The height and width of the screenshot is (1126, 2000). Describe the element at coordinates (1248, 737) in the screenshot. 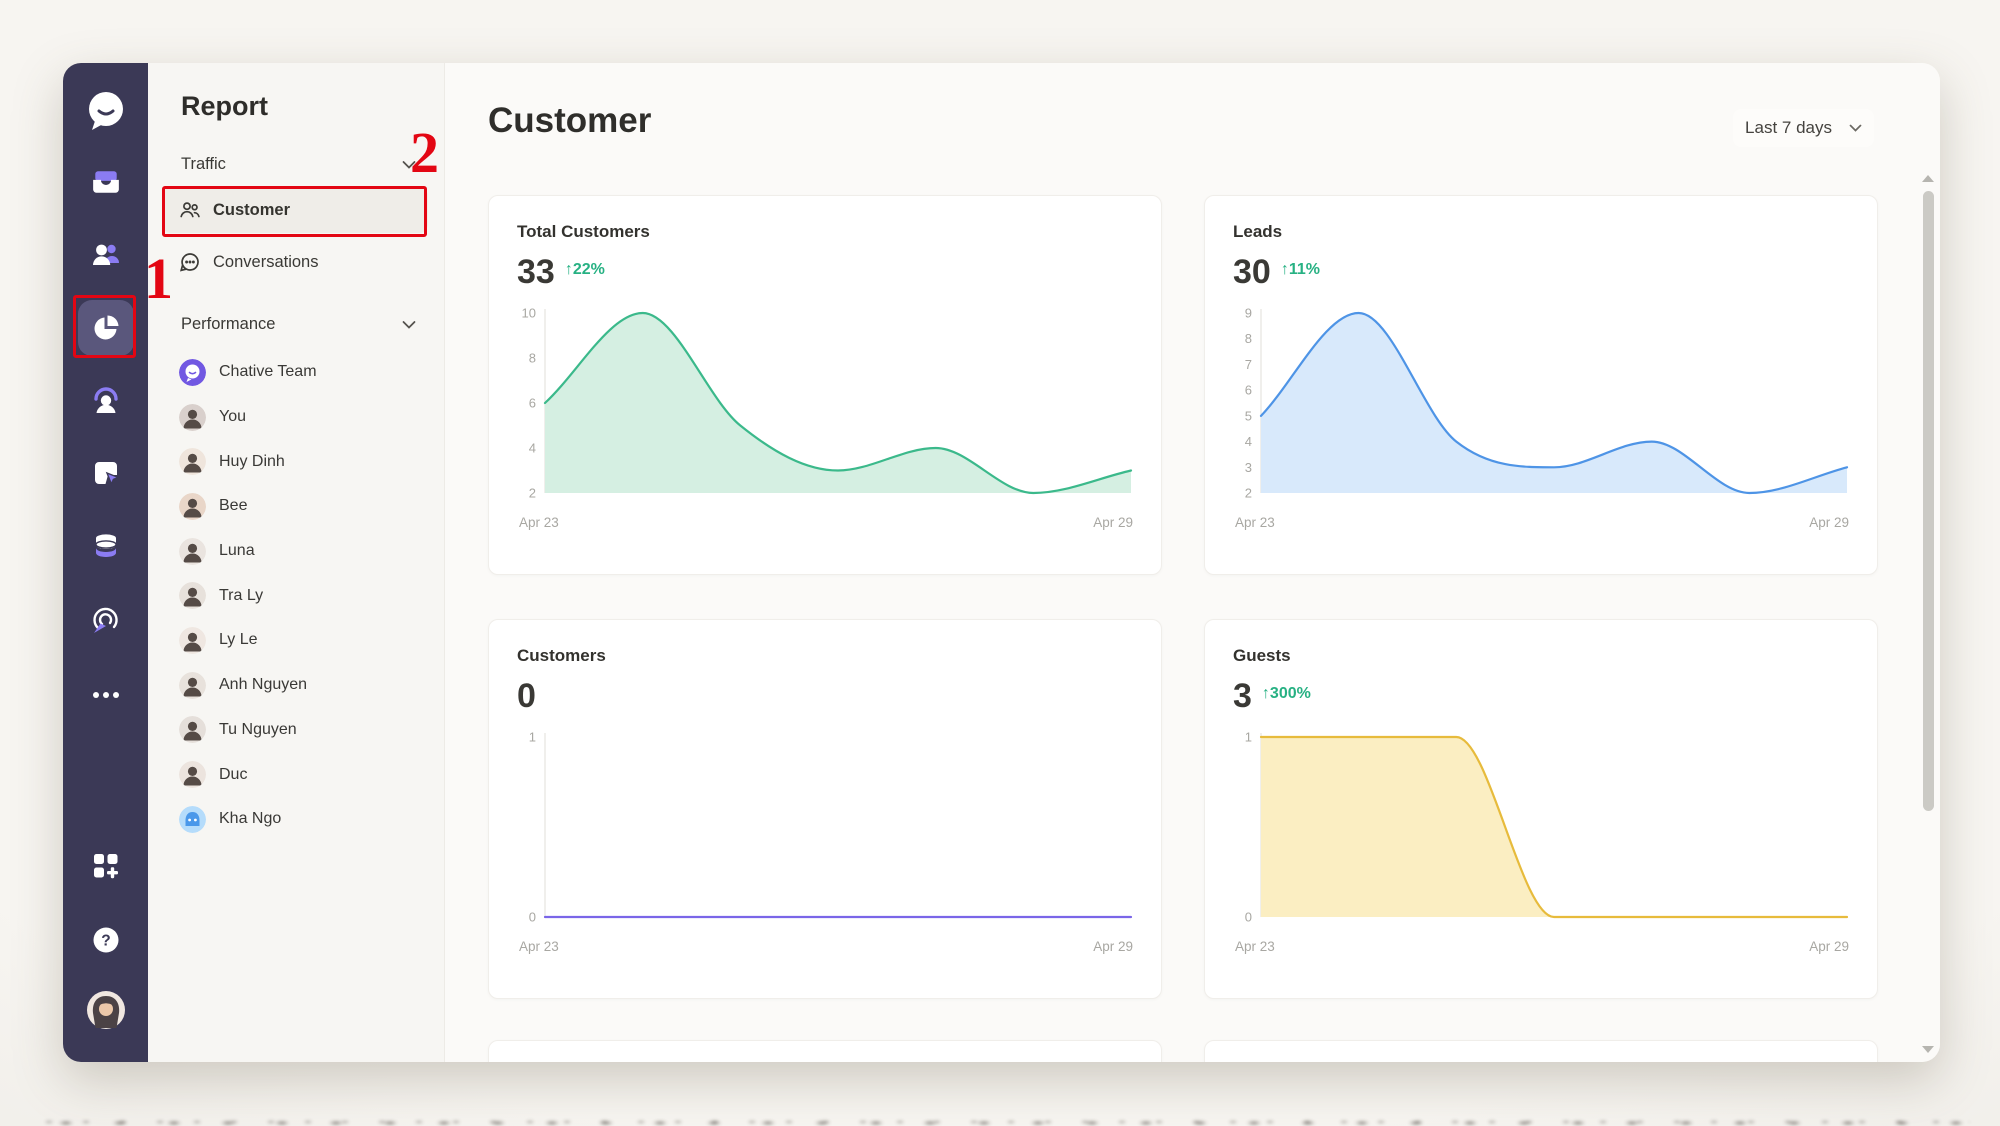

I see `y-axis-tick: 1` at that location.